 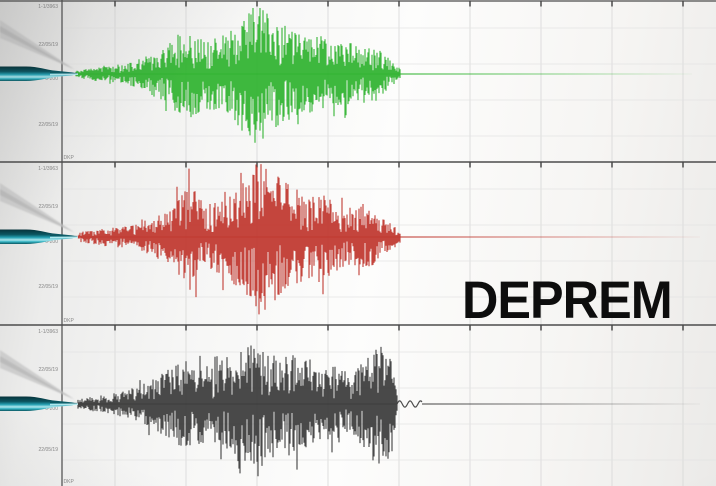 I want to click on seismogram-trace-component-red, so click(x=239, y=239).